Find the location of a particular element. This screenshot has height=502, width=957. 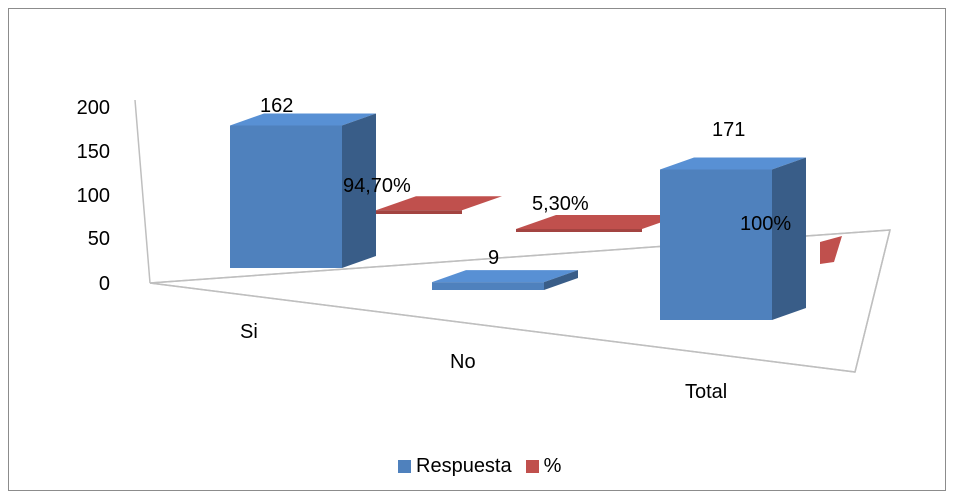

x-category-label: Total is located at coordinates (706, 392).